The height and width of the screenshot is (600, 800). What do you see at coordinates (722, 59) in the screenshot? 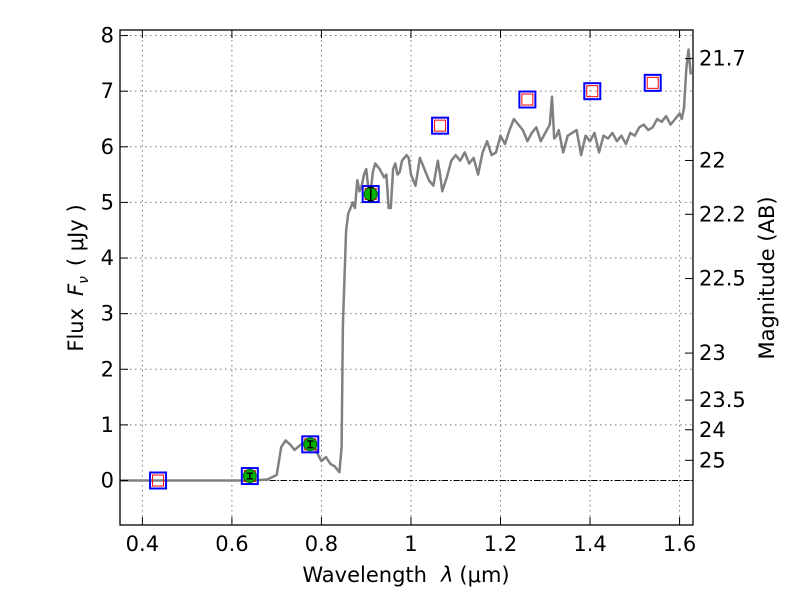
I see `y2-tick-label: 21.7` at bounding box center [722, 59].